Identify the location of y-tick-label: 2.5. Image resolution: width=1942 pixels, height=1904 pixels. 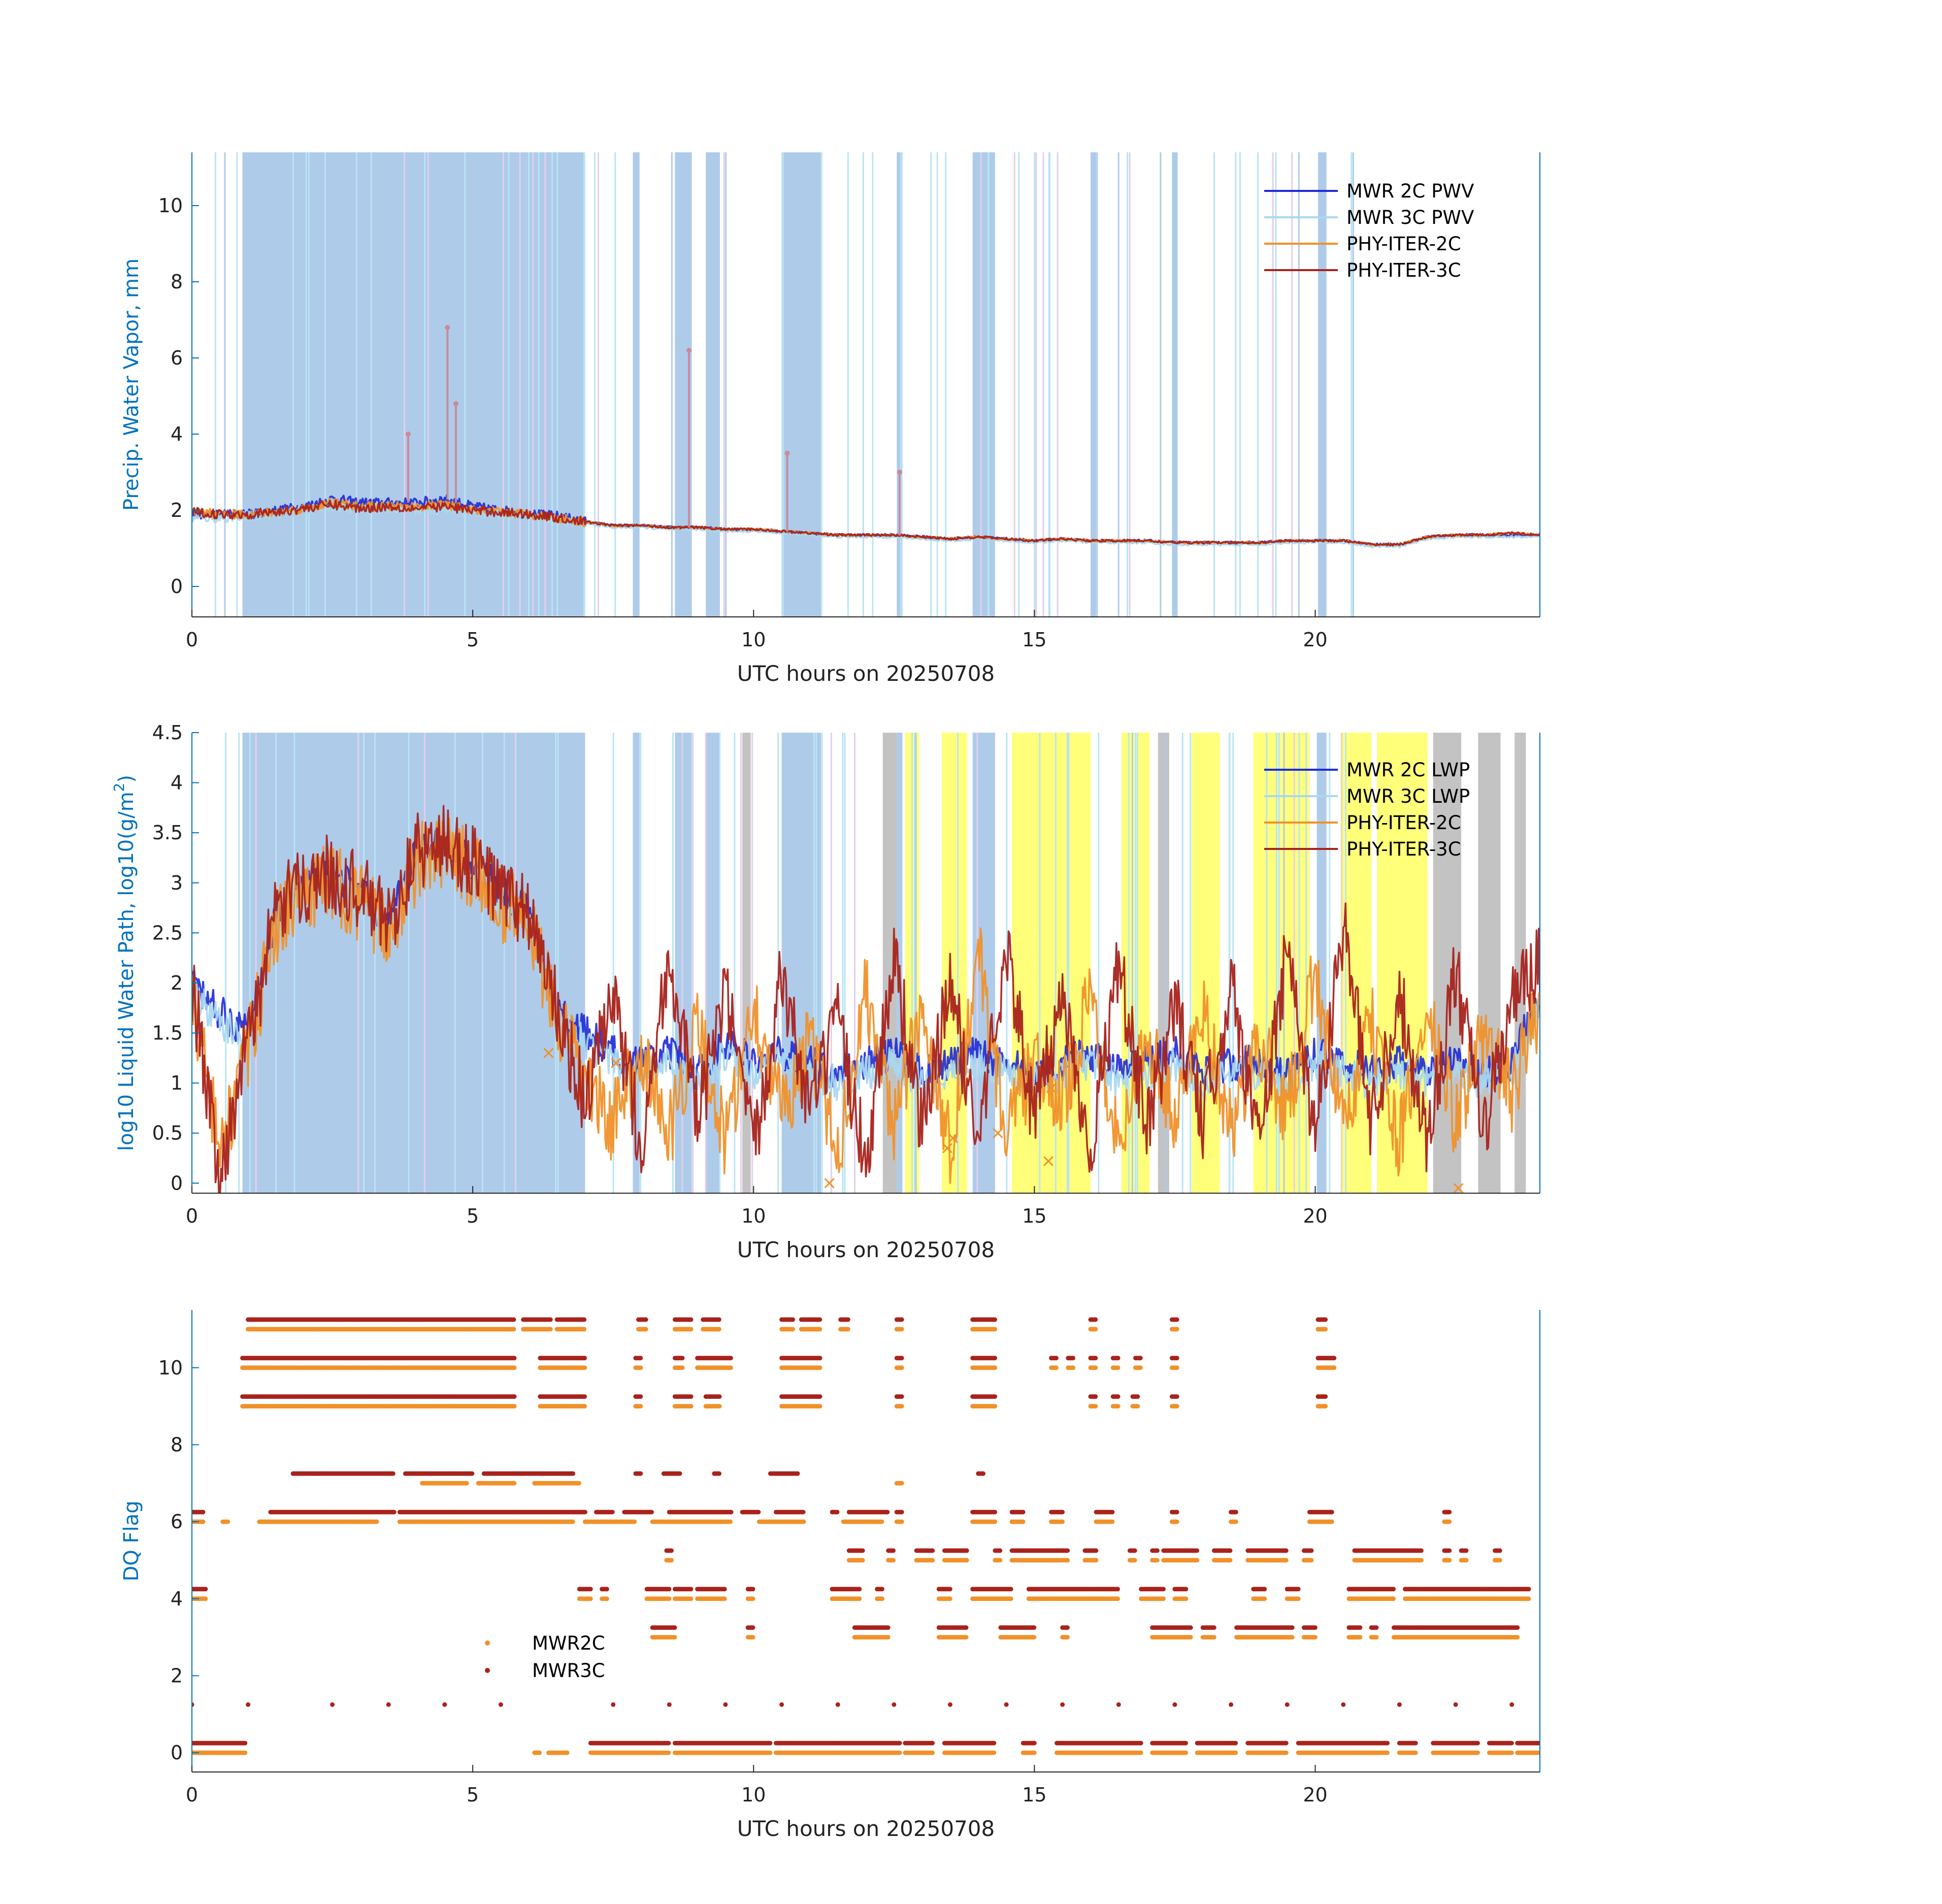
(167, 933).